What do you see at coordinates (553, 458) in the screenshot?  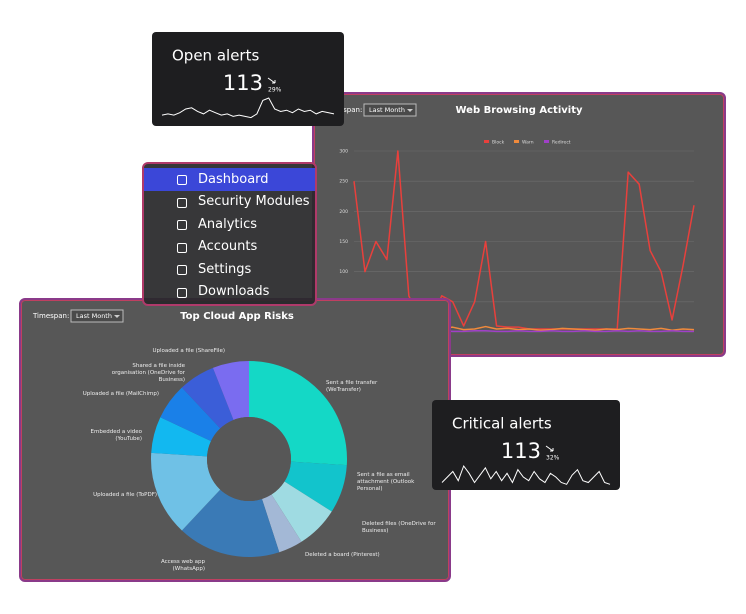 I see `alert-change: 32%` at bounding box center [553, 458].